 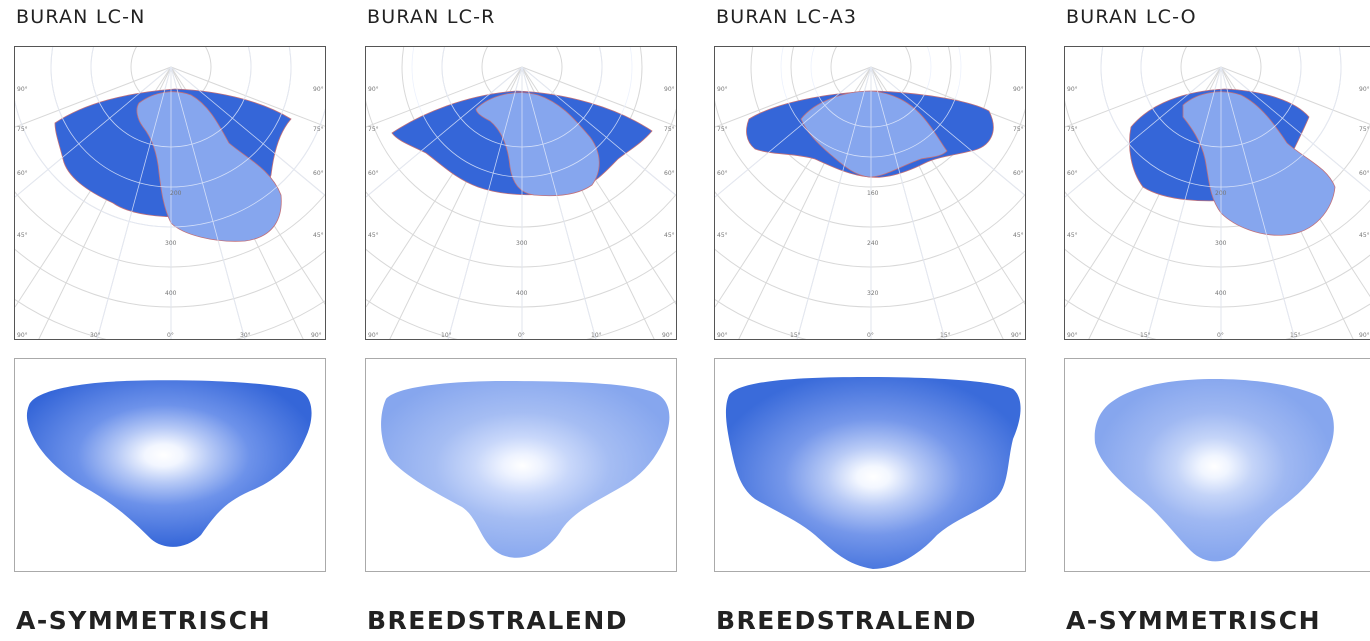 I want to click on product-name: BURAN LC-A3, so click(x=787, y=17).